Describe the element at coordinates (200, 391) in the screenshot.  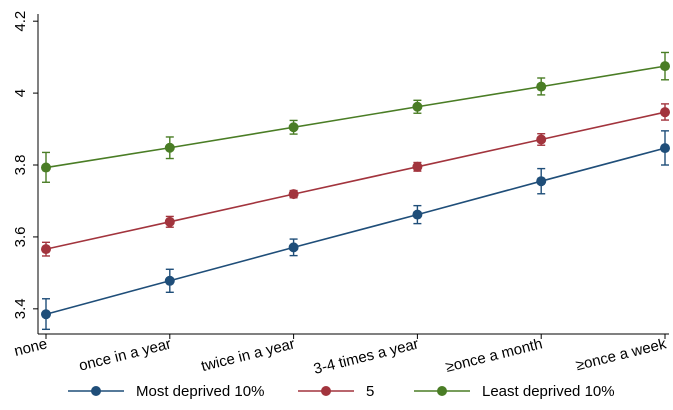
I see `legend-label: Most deprived 10%` at that location.